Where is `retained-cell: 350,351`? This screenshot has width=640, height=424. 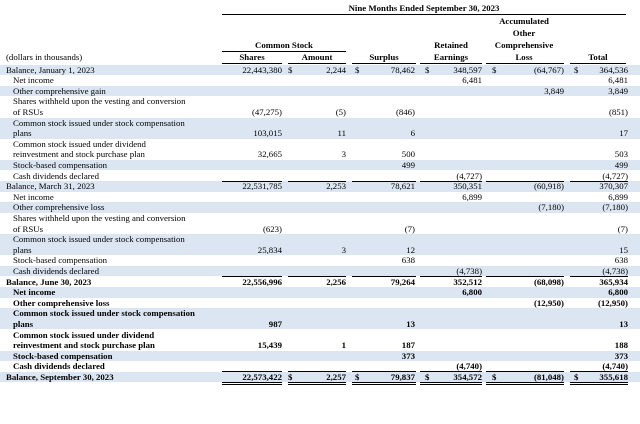 retained-cell: 350,351 is located at coordinates (467, 186).